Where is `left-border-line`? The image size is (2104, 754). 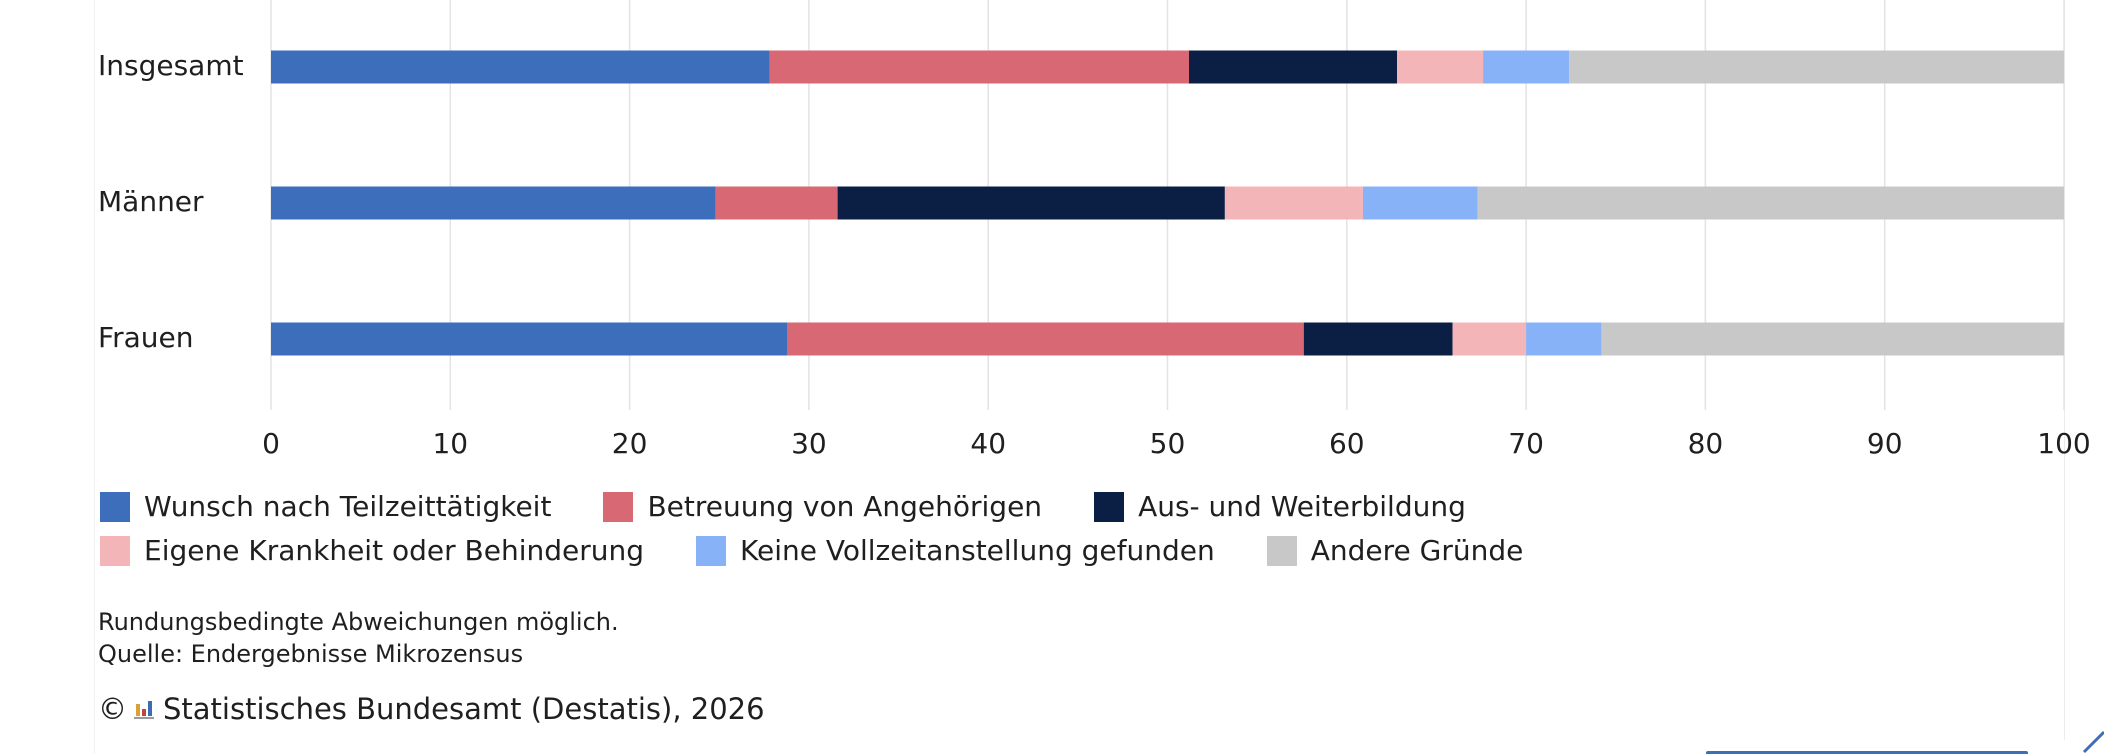 left-border-line is located at coordinates (94, 377).